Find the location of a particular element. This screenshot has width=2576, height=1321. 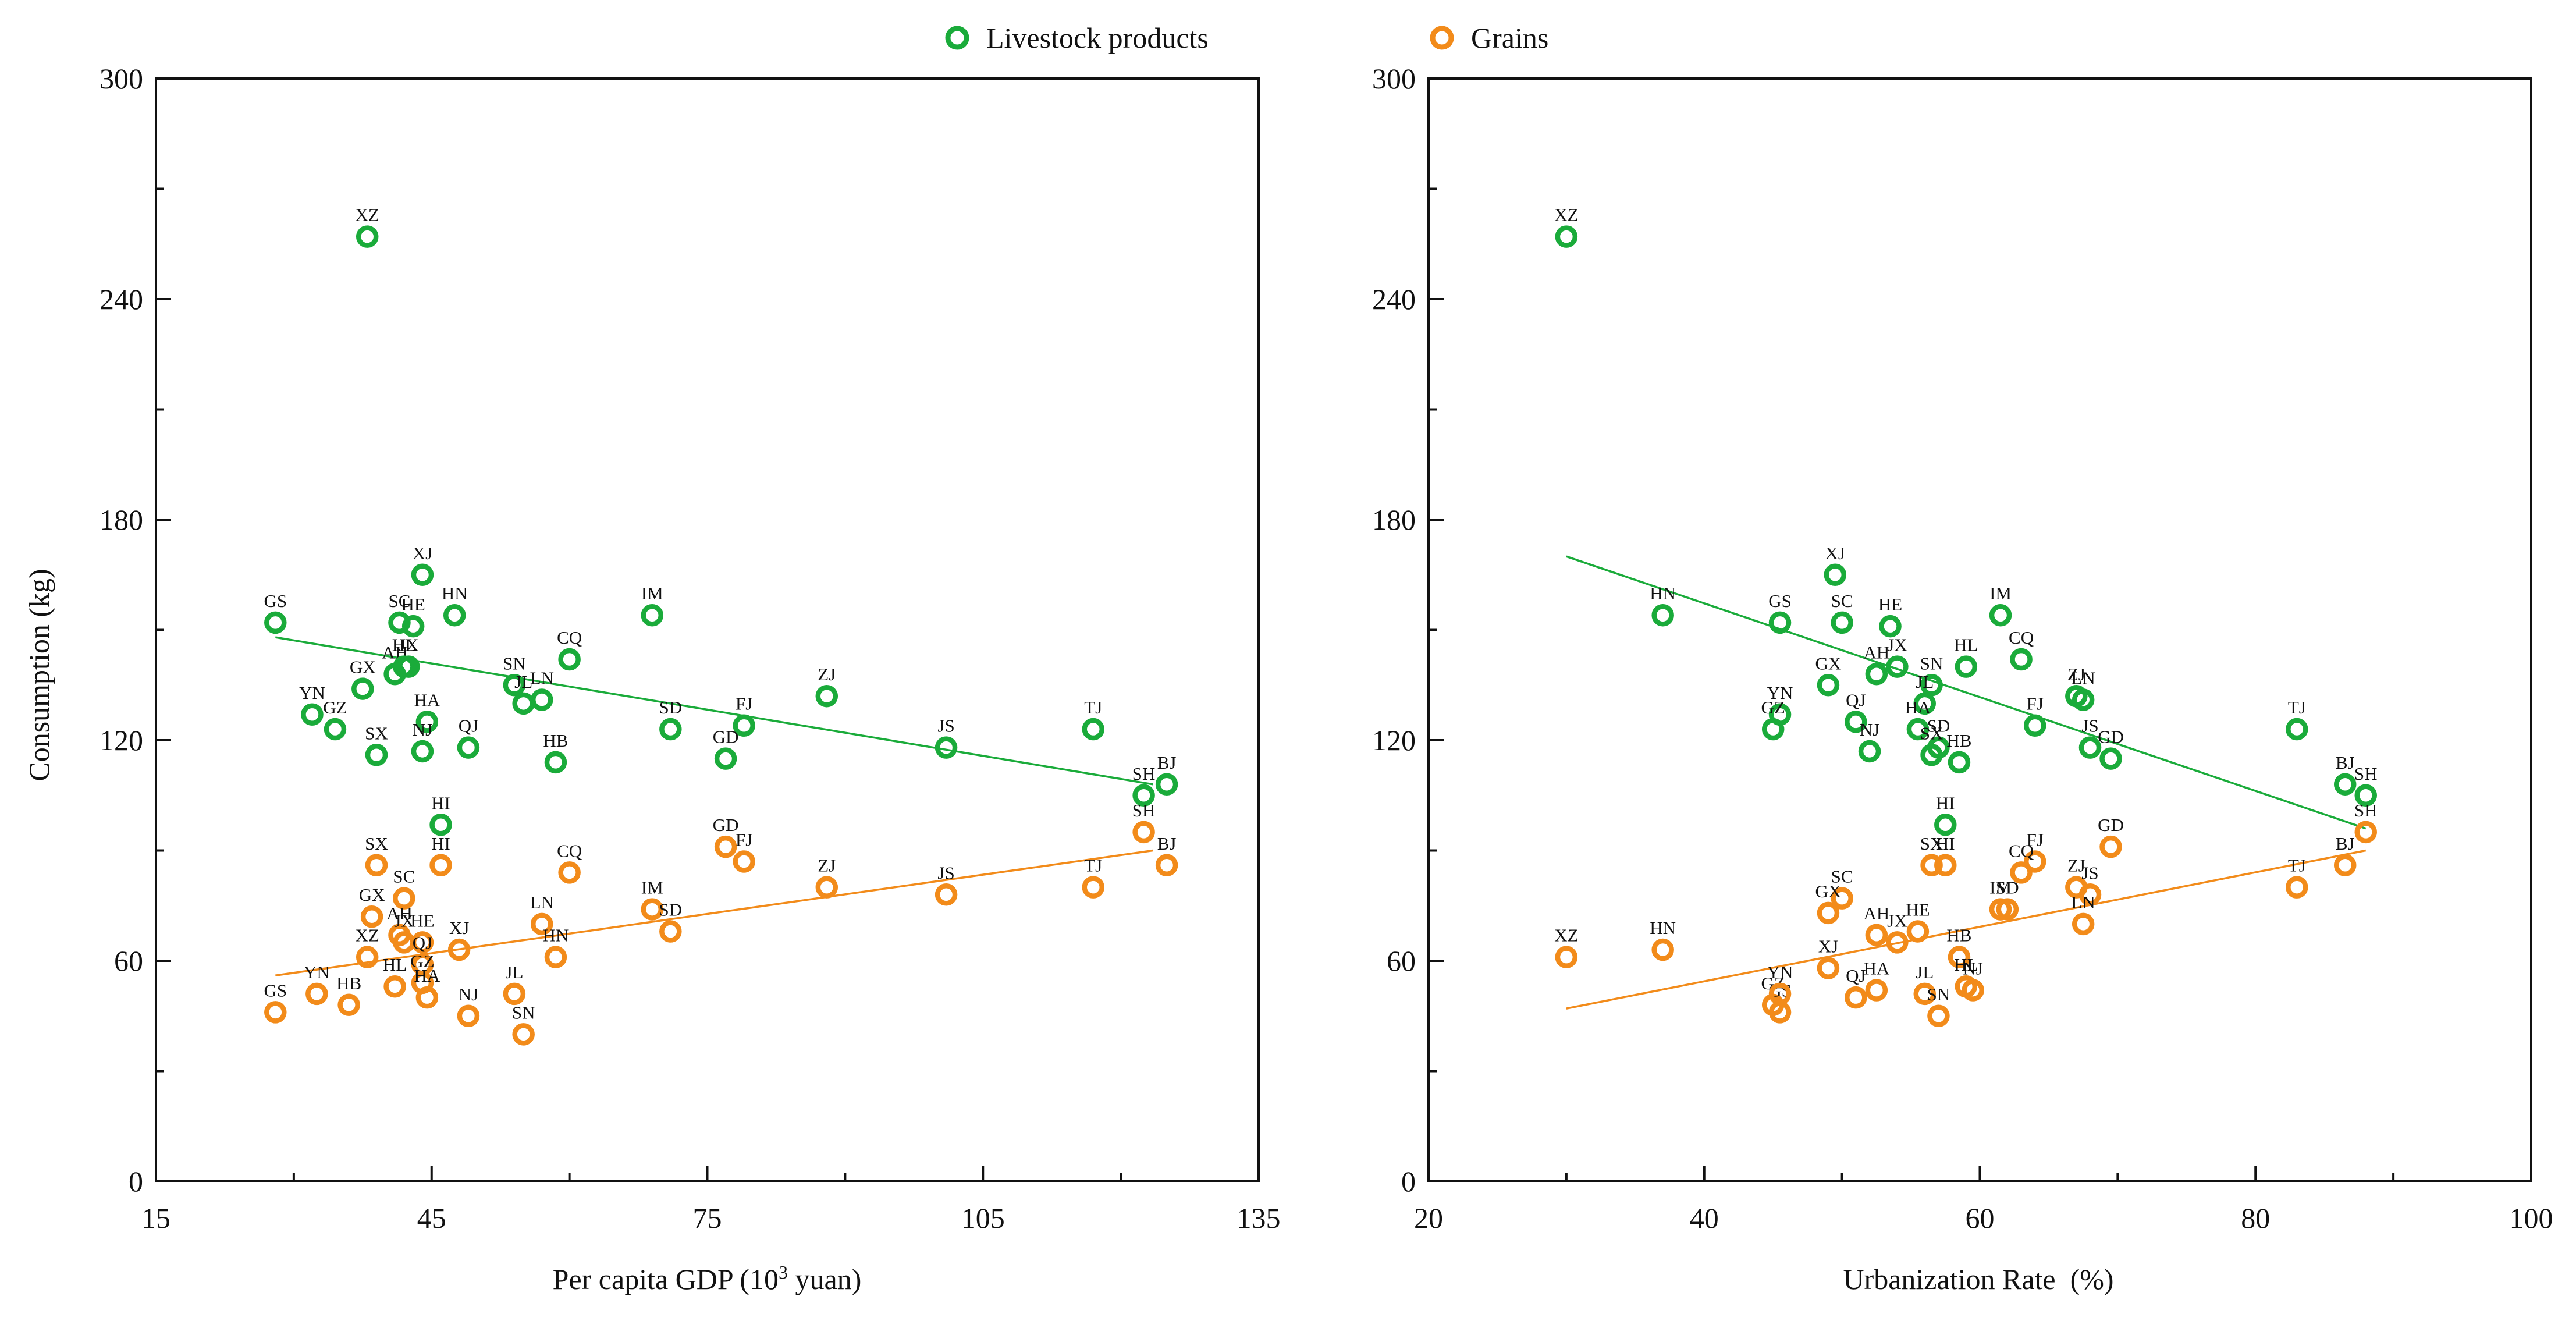

right-grains-point-sh is located at coordinates (2365, 832).